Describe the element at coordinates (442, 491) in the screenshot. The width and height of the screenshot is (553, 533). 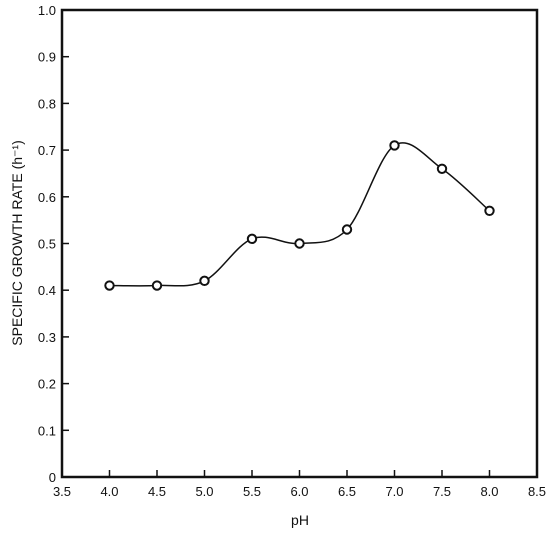
I see `x-tick-label: 7.5` at that location.